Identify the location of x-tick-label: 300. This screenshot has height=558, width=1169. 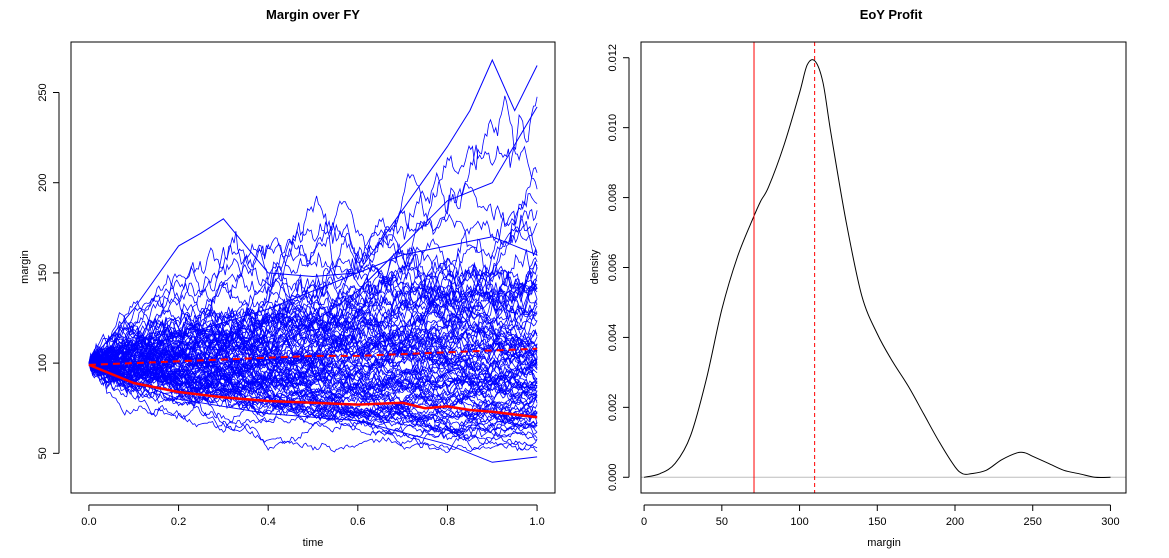
(1110, 522).